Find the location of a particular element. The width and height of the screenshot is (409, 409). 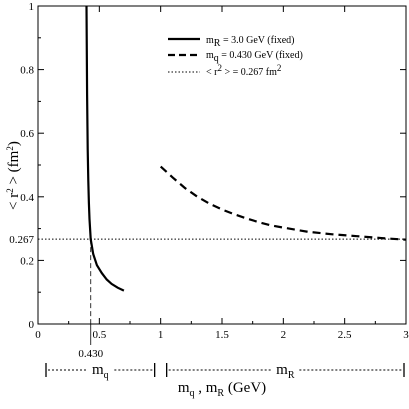

x-tick-label: 1 is located at coordinates (161, 335).